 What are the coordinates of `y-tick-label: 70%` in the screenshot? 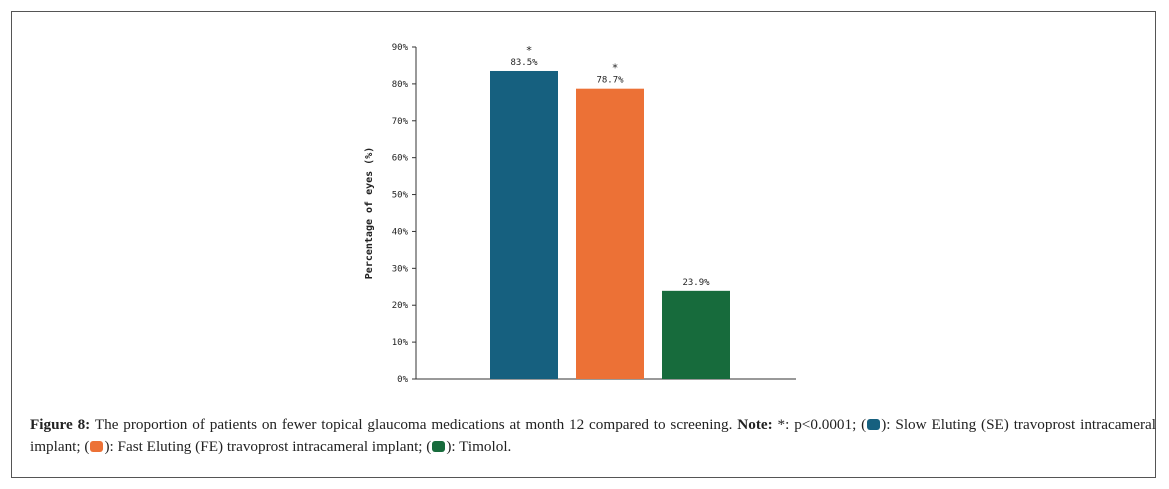 It's located at (400, 122).